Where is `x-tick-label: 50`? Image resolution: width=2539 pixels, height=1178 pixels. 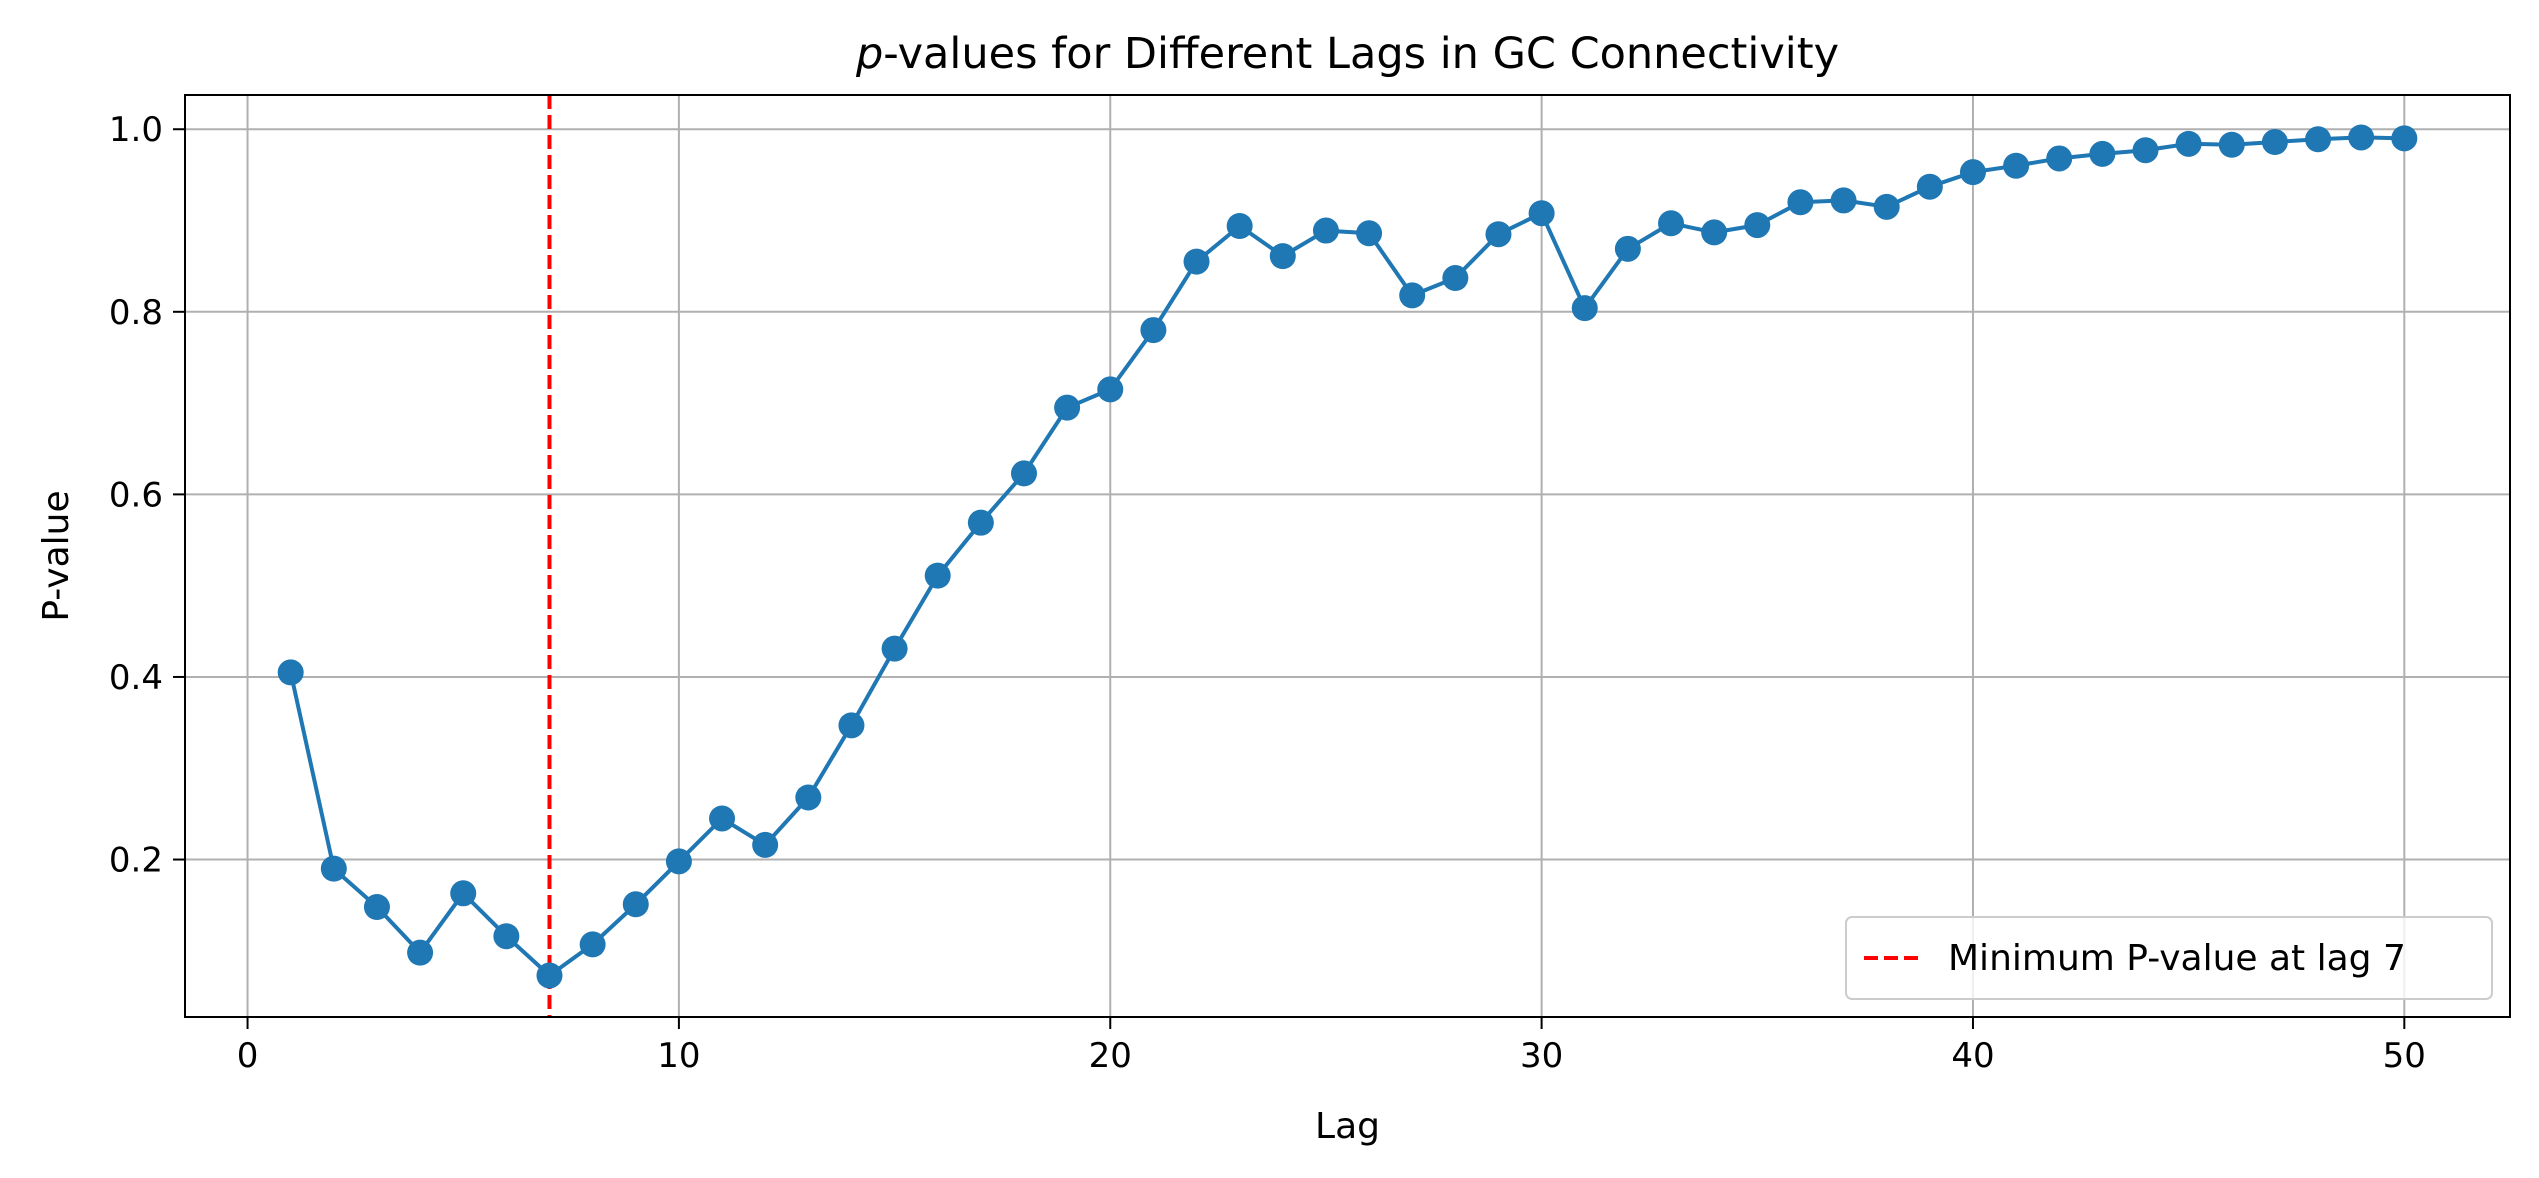
x-tick-label: 50 is located at coordinates (2404, 1056).